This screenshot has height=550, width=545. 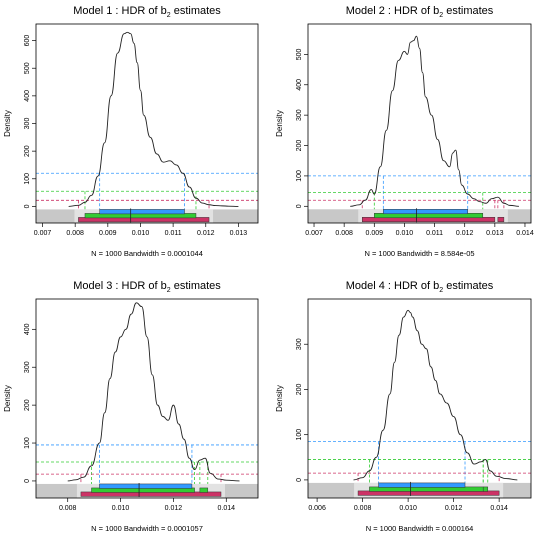 What do you see at coordinates (68, 508) in the screenshot?
I see `x-tick-label-0: 0.008` at bounding box center [68, 508].